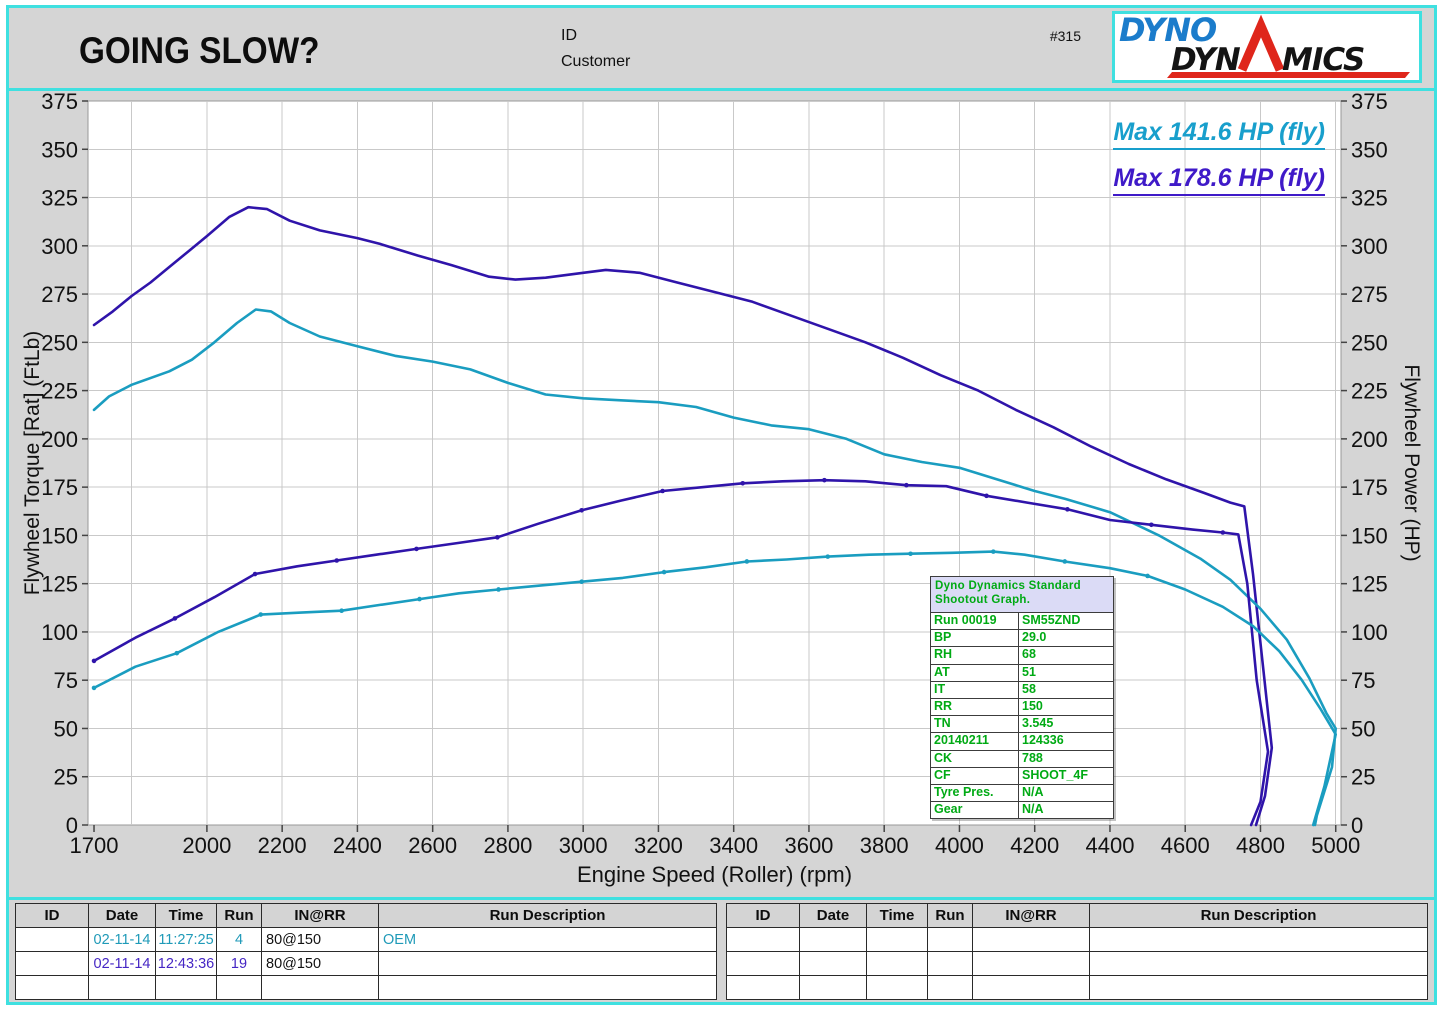 This screenshot has width=1445, height=1021. What do you see at coordinates (1335, 845) in the screenshot?
I see `x-axis-tick-label: 5000` at bounding box center [1335, 845].